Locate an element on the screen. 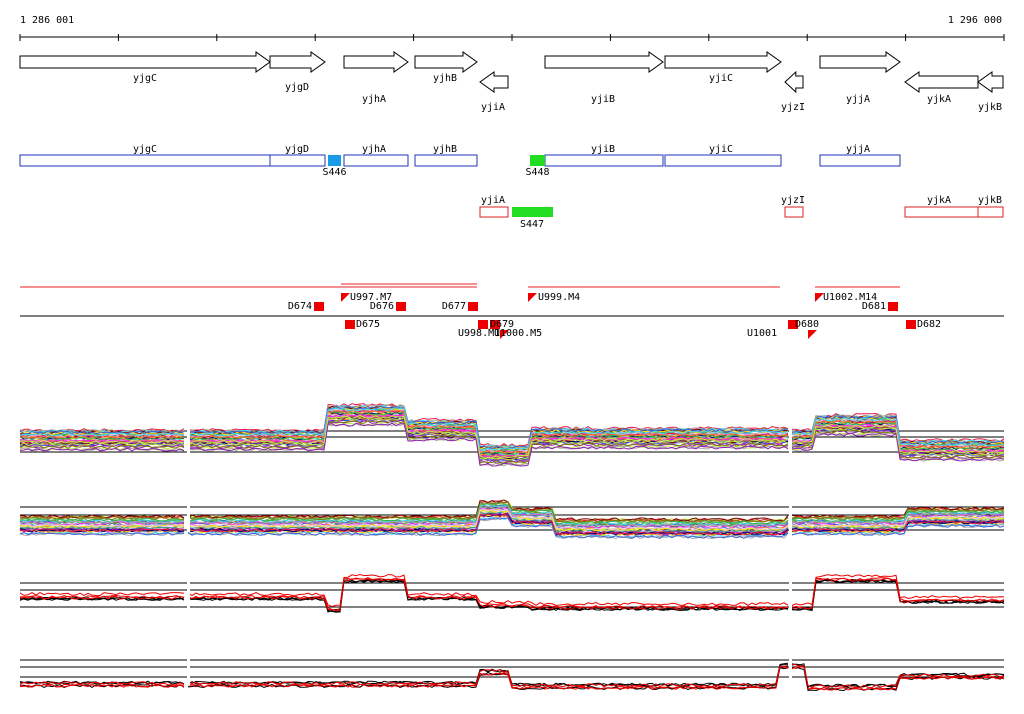  forward-label: yjgC is located at coordinates (145, 149).